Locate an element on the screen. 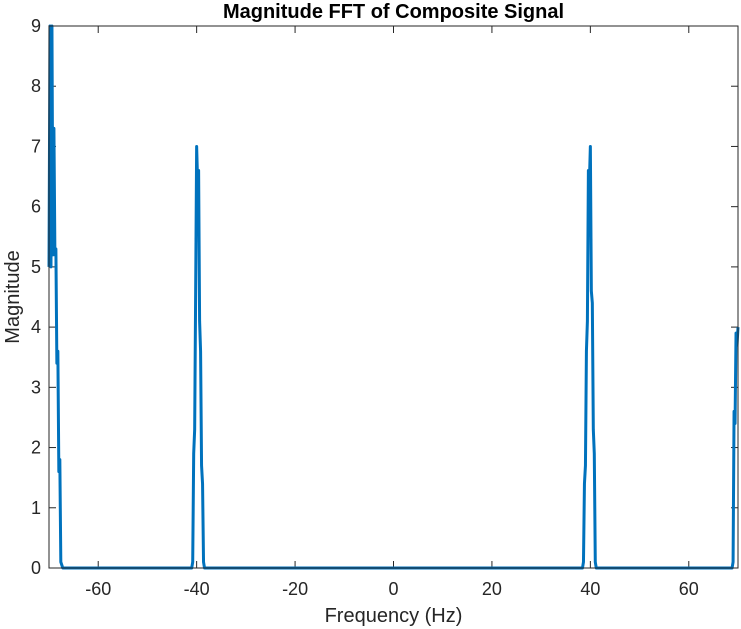 Image resolution: width=741 pixels, height=629 pixels. y-tick-label: 7 is located at coordinates (36, 146).